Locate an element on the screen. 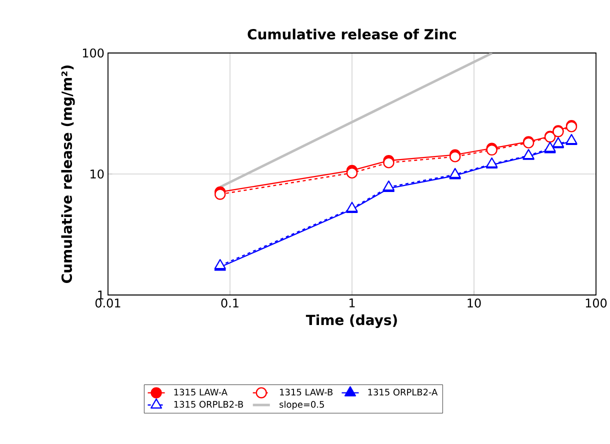 This screenshot has width=610, height=444. x-tick-label: 1 is located at coordinates (352, 303).